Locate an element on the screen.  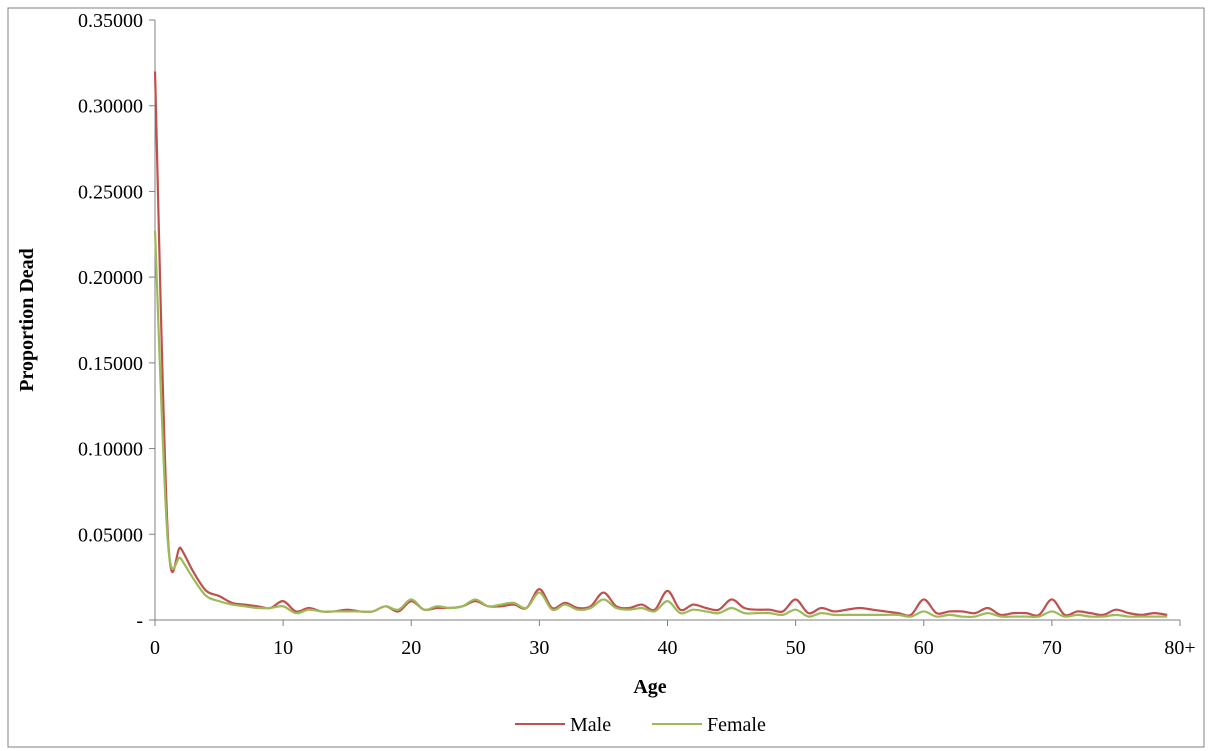
x-tick-label: 10 is located at coordinates (283, 648).